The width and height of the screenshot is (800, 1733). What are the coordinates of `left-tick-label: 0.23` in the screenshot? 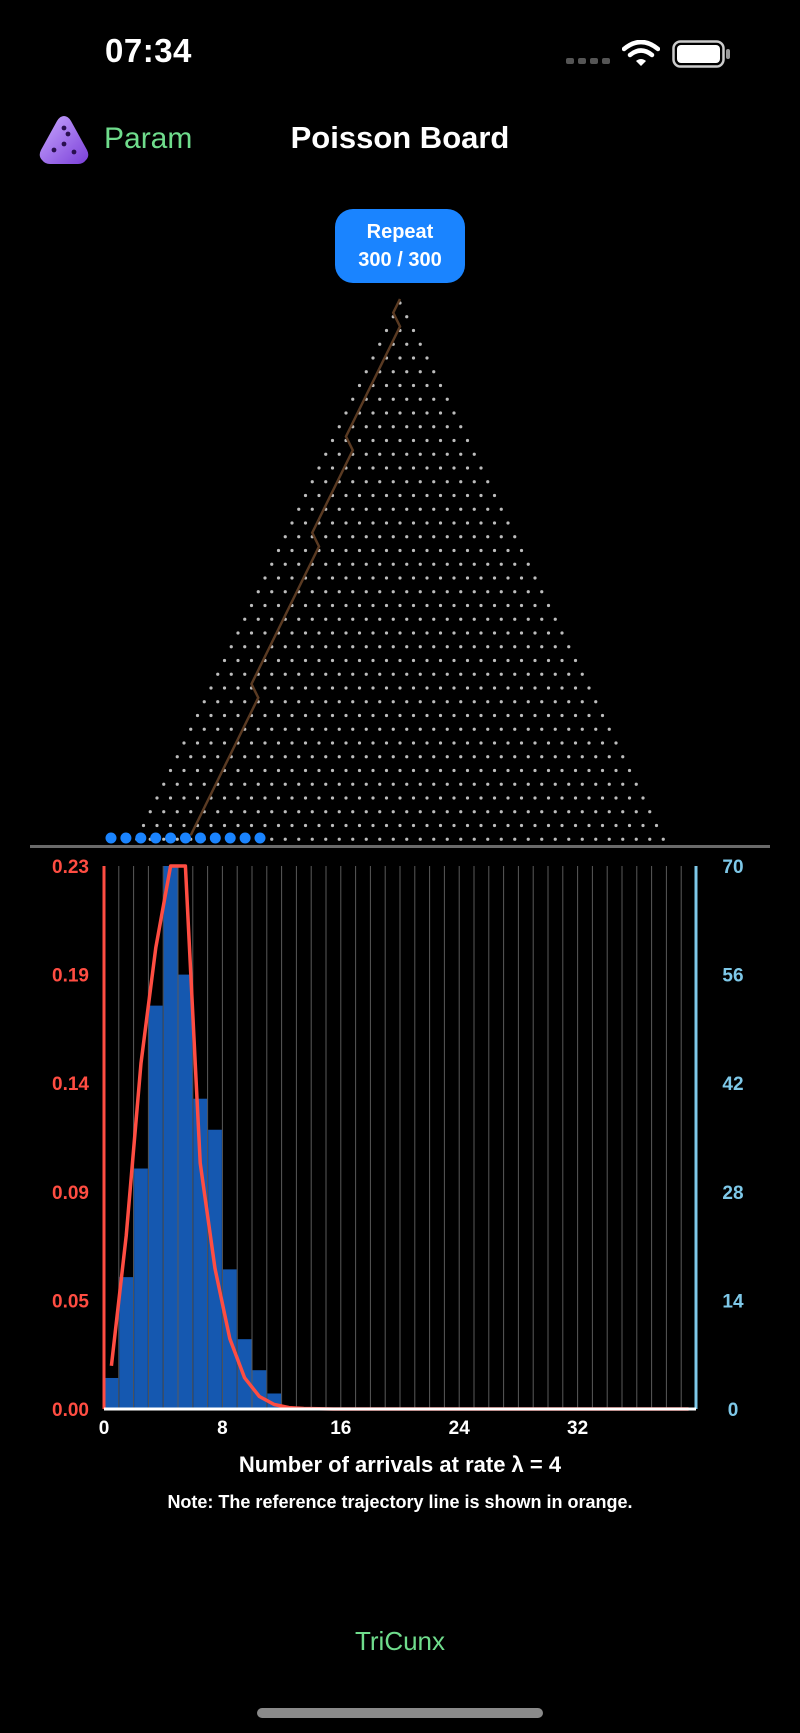 It's located at (70, 867).